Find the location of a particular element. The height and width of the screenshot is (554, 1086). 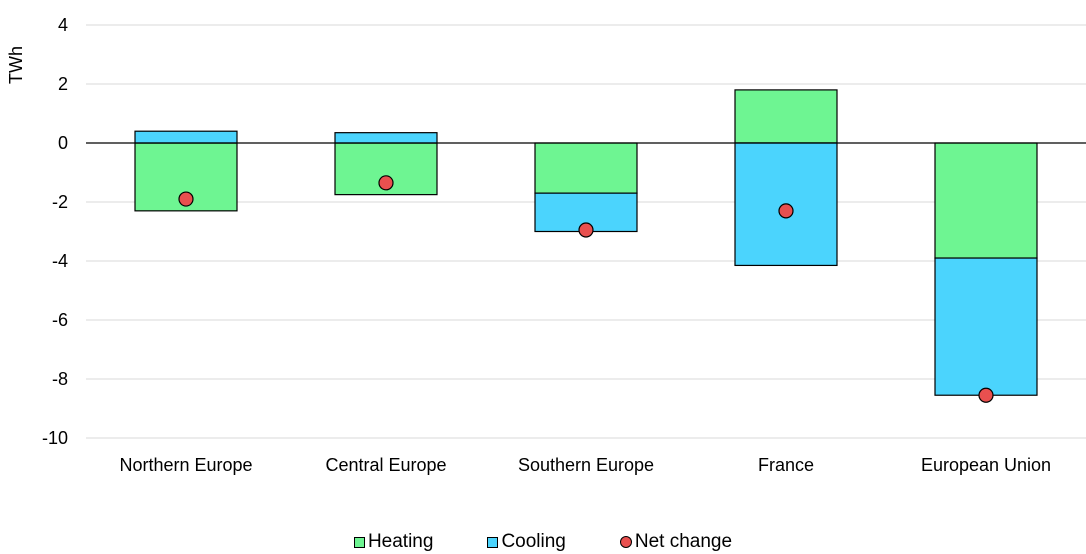

legend-label-cooling: Cooling is located at coordinates (533, 541).